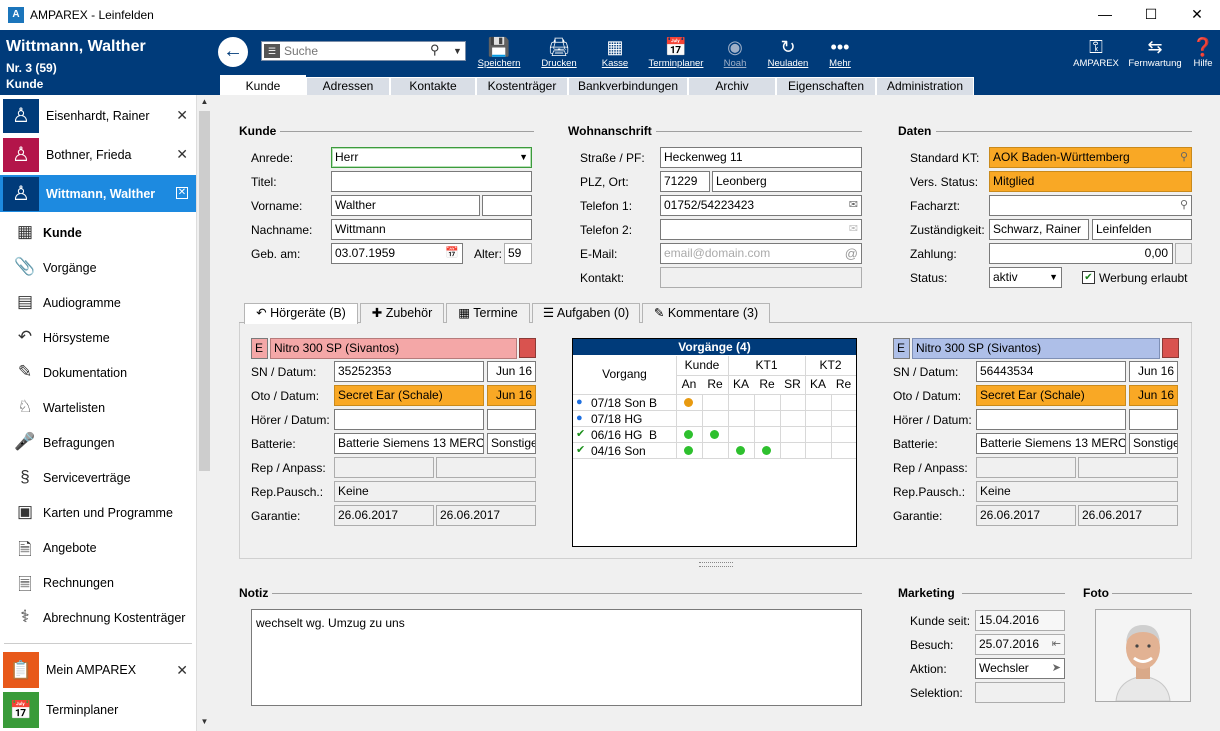  Describe the element at coordinates (511, 371) in the screenshot. I see `left-sn-date: Jun 16` at that location.